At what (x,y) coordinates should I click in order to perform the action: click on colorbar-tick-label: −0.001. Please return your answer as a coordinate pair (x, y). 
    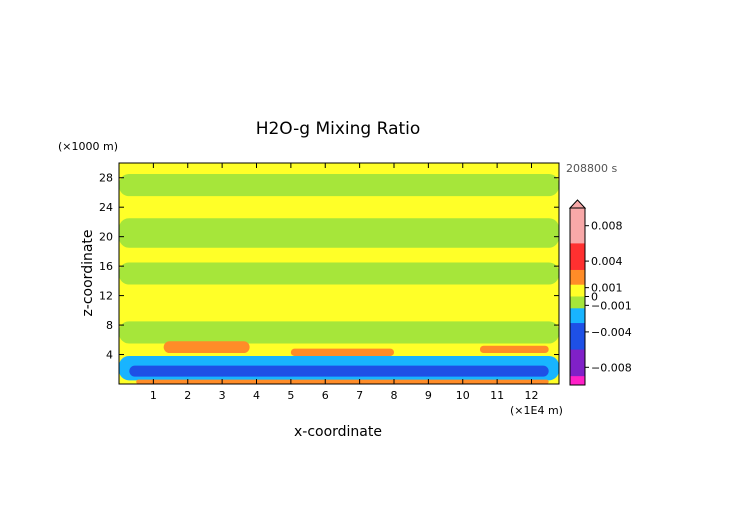
    Looking at the image, I should click on (611, 305).